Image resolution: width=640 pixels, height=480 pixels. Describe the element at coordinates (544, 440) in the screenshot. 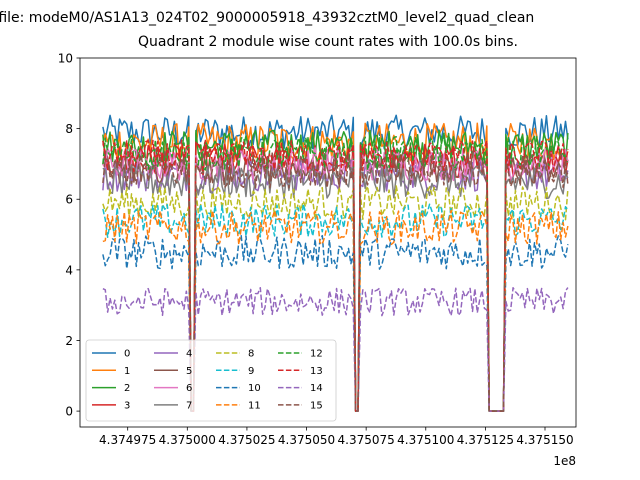

I see `x-tick-label: 4.375150` at that location.